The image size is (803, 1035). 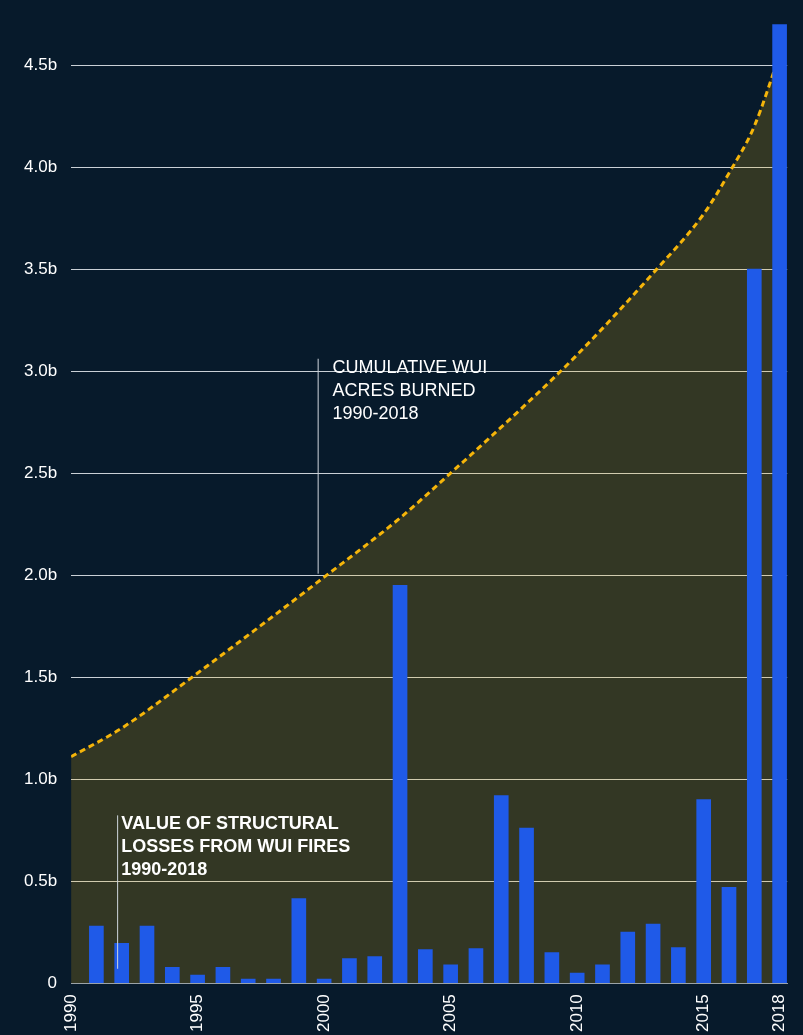 I want to click on y-tick-label: 0.5b, so click(x=40, y=880).